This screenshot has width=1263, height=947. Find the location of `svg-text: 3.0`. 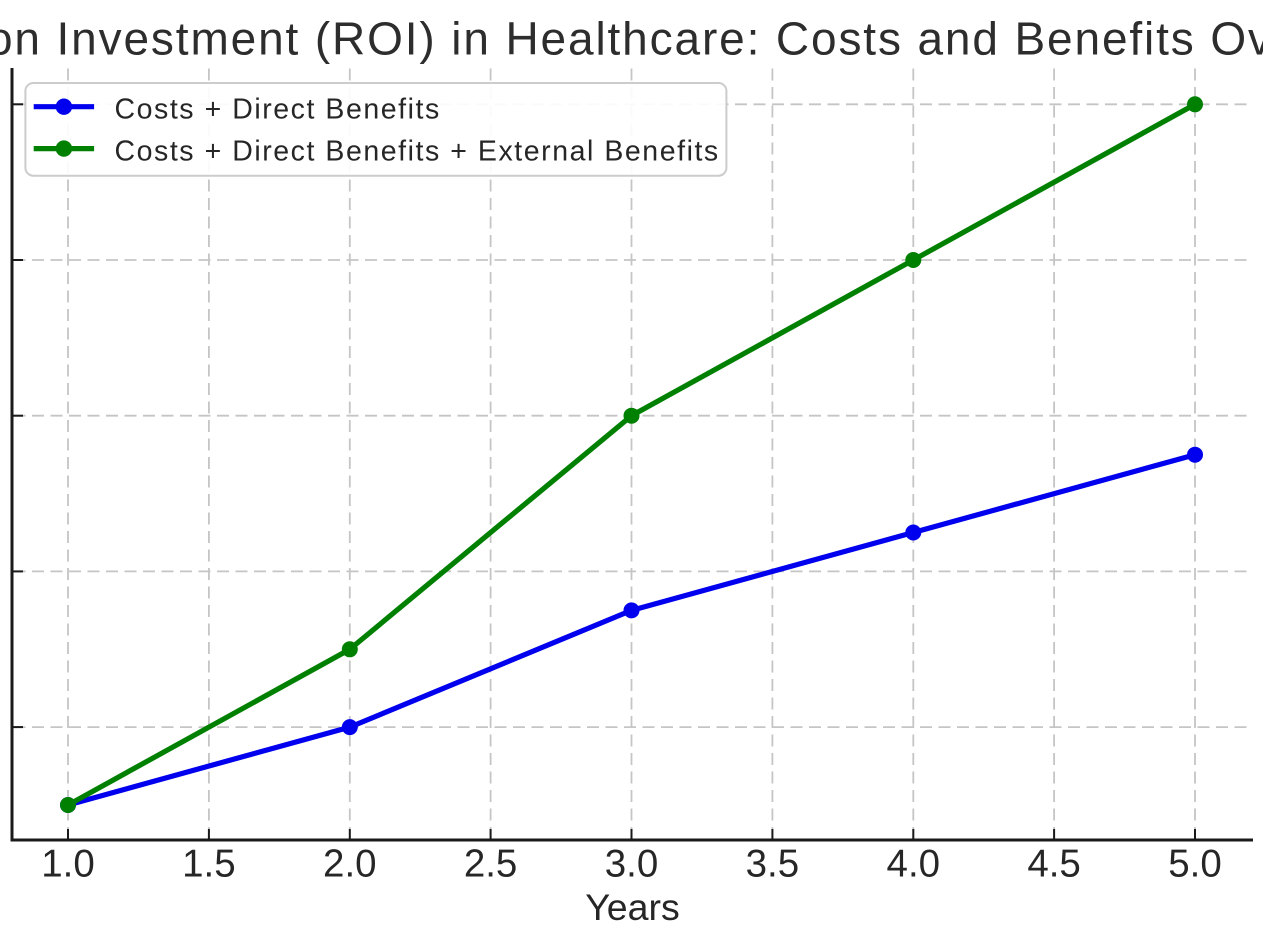

svg-text: 3.0 is located at coordinates (632, 864).